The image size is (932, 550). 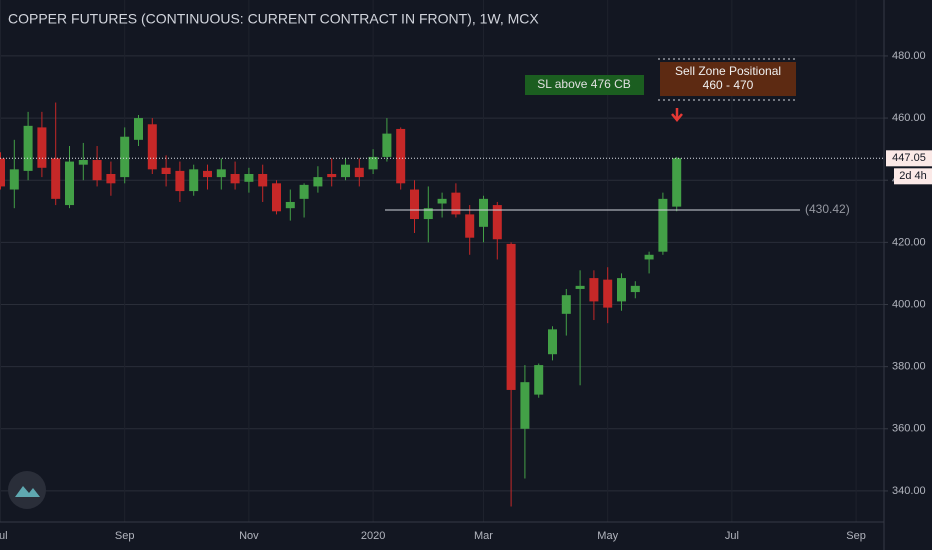 I want to click on sell-zone-title: Sell Zone Positional, so click(x=728, y=71).